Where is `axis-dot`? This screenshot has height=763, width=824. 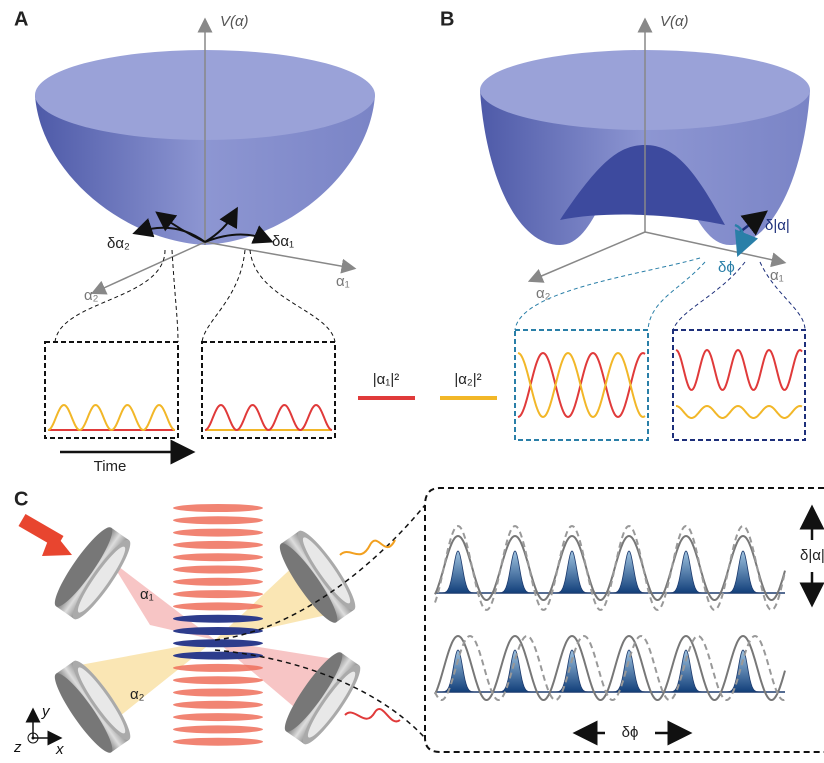
axis-dot is located at coordinates (33, 738).